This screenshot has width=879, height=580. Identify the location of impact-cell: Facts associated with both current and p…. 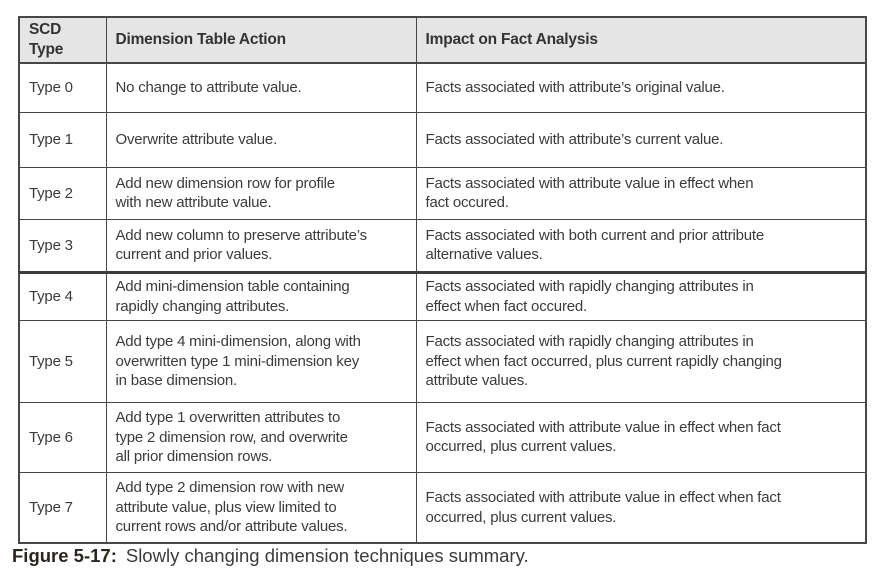
(641, 245).